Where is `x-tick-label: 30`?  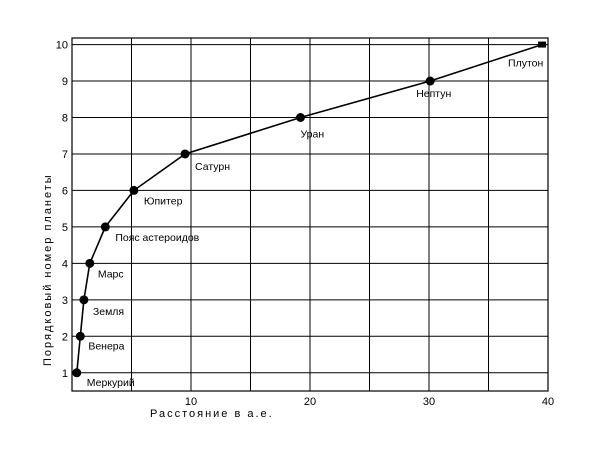
x-tick-label: 30 is located at coordinates (429, 402).